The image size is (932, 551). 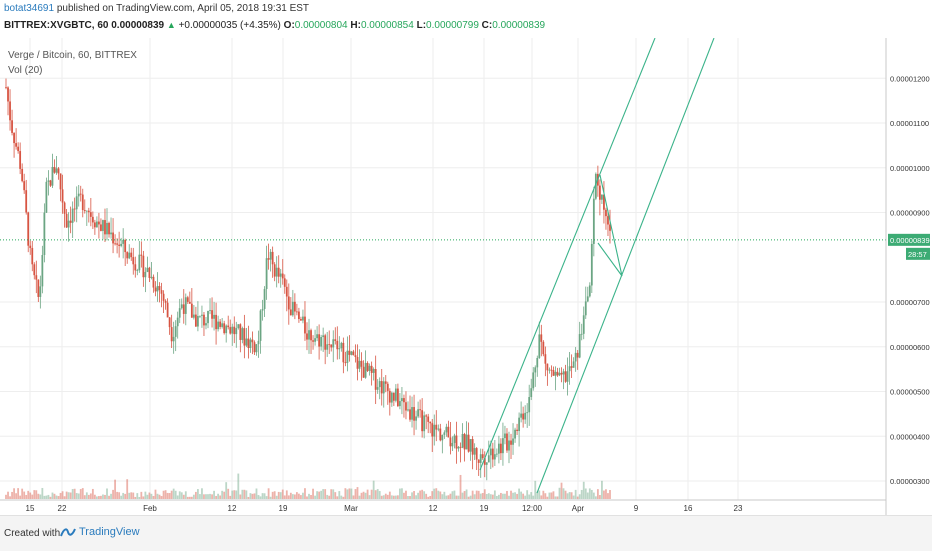 I want to click on countdown-tag, so click(x=918, y=253).